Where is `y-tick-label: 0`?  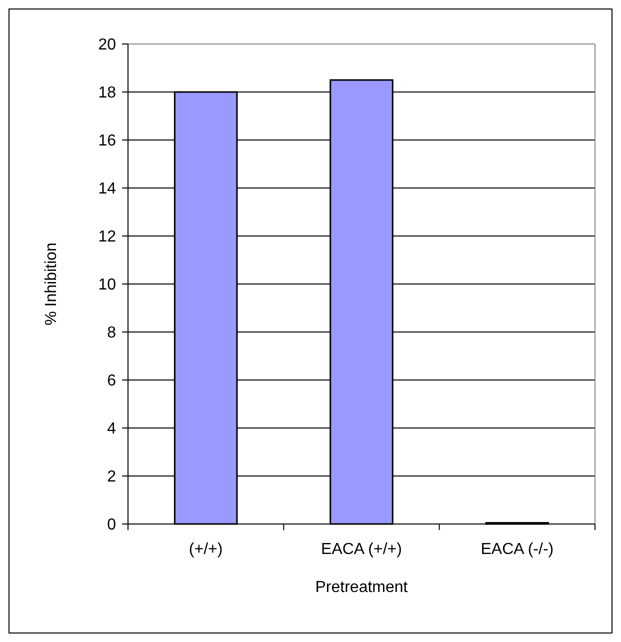 y-tick-label: 0 is located at coordinates (111, 525).